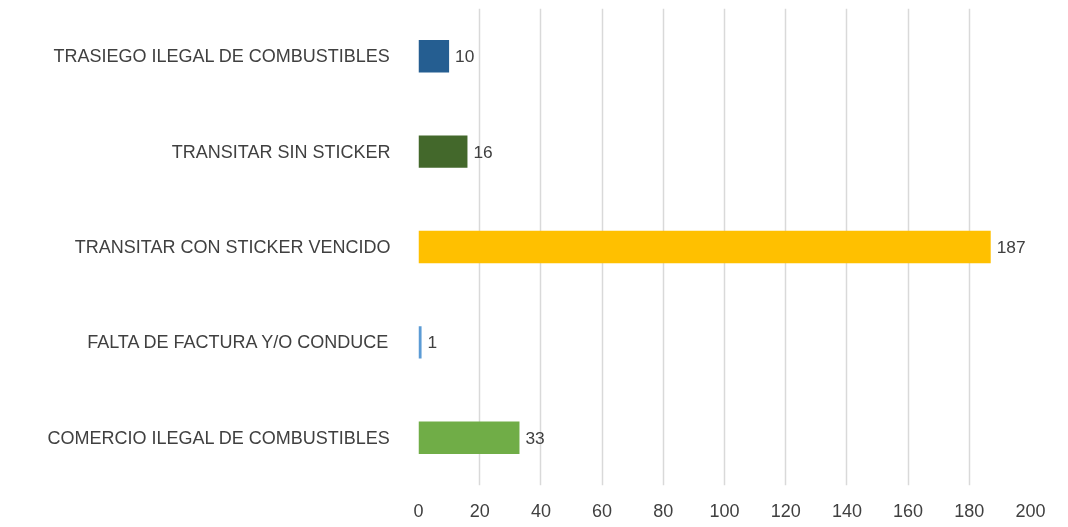 This screenshot has width=1068, height=527. I want to click on data-label: 187, so click(1011, 247).